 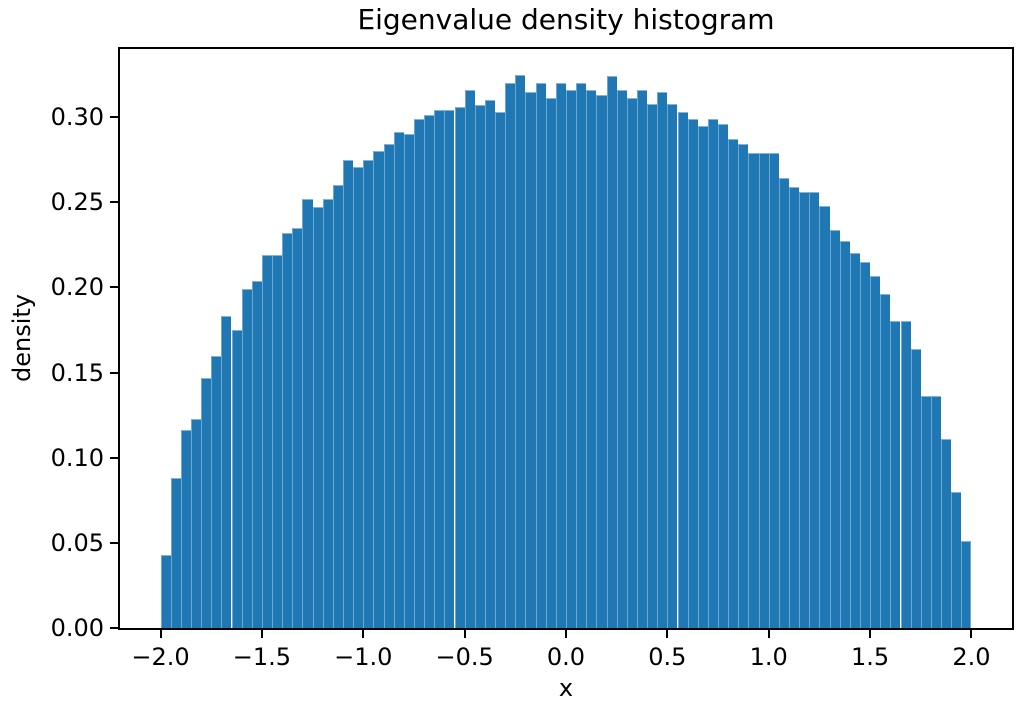 I want to click on x-tick-label: 1.0, so click(x=768, y=657).